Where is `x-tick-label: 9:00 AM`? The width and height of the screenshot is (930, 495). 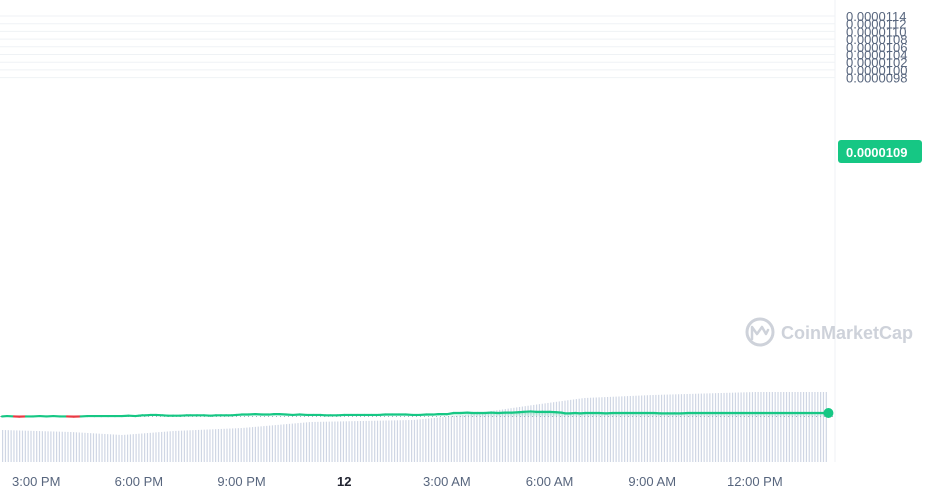 x-tick-label: 9:00 AM is located at coordinates (652, 481).